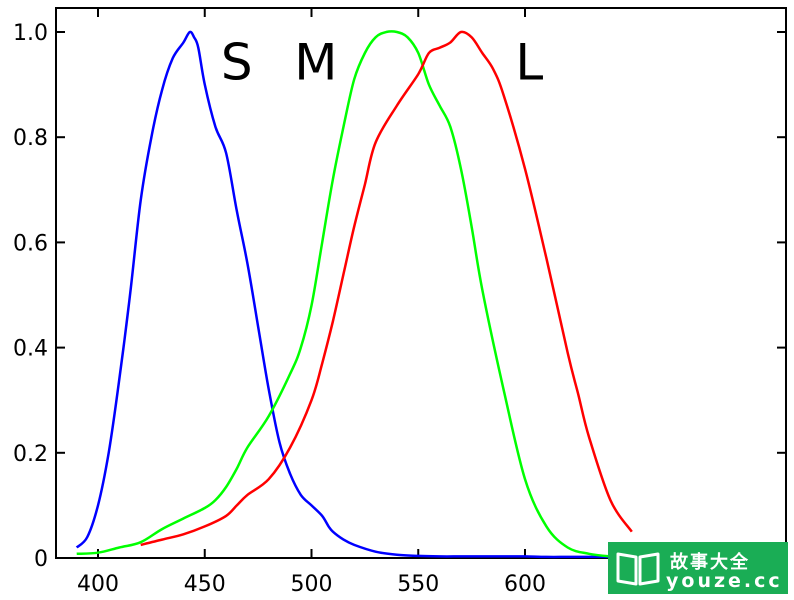 The height and width of the screenshot is (600, 794). What do you see at coordinates (638, 569) in the screenshot?
I see `book-icon` at bounding box center [638, 569].